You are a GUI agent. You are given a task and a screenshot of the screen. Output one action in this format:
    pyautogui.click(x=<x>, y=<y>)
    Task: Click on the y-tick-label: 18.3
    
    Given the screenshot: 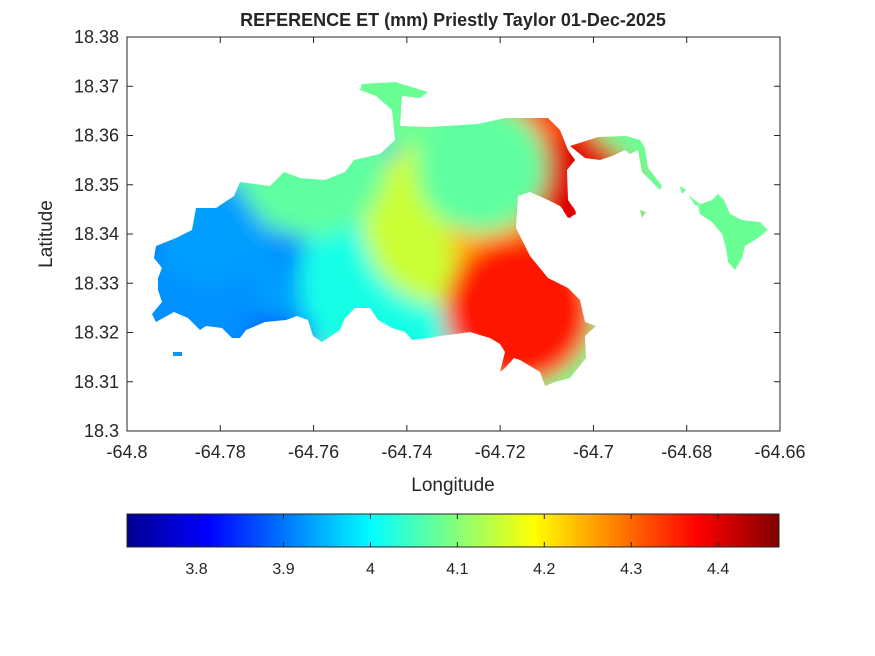 What is the action you would take?
    pyautogui.click(x=101, y=431)
    